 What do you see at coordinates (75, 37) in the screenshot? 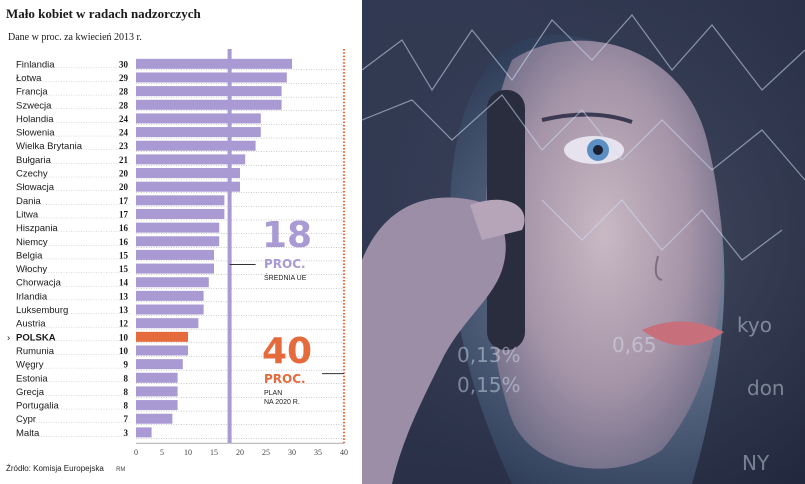
I see `chart-subtitle: Dane w proc. za kwiecień 2013 r.` at bounding box center [75, 37].